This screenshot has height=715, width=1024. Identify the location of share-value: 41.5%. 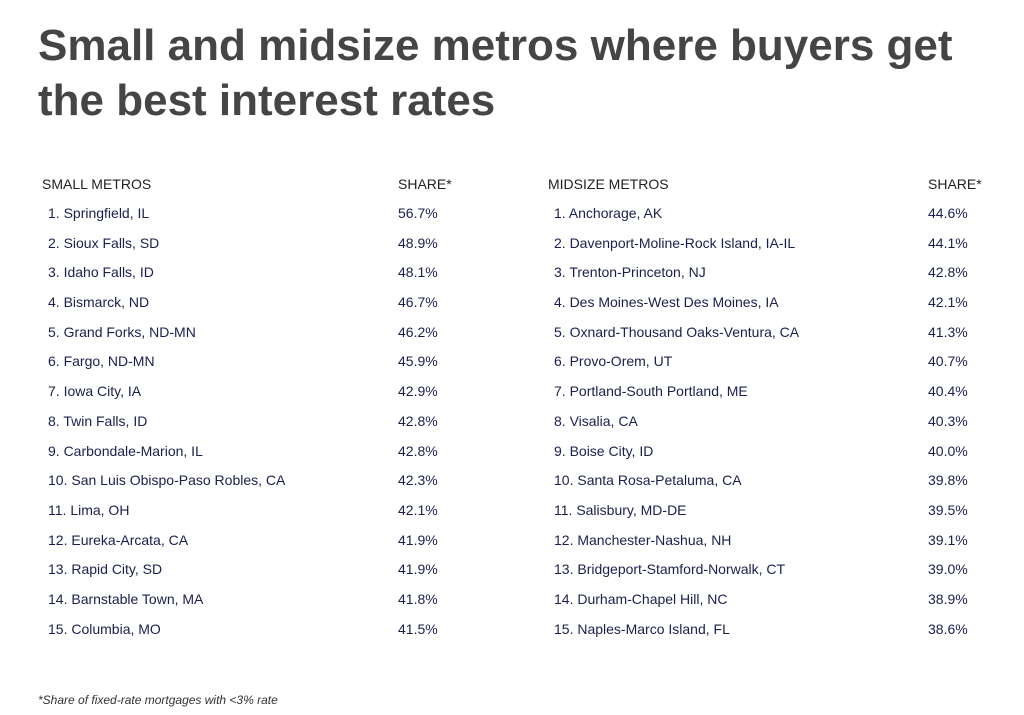
(418, 628).